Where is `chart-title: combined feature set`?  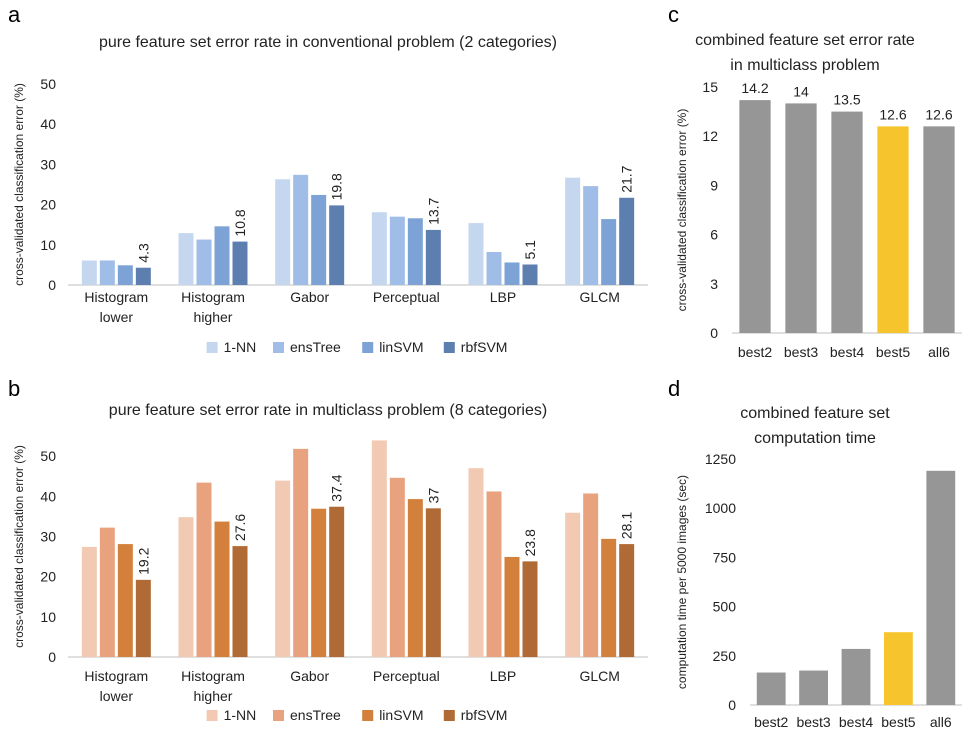
chart-title: combined feature set is located at coordinates (815, 413).